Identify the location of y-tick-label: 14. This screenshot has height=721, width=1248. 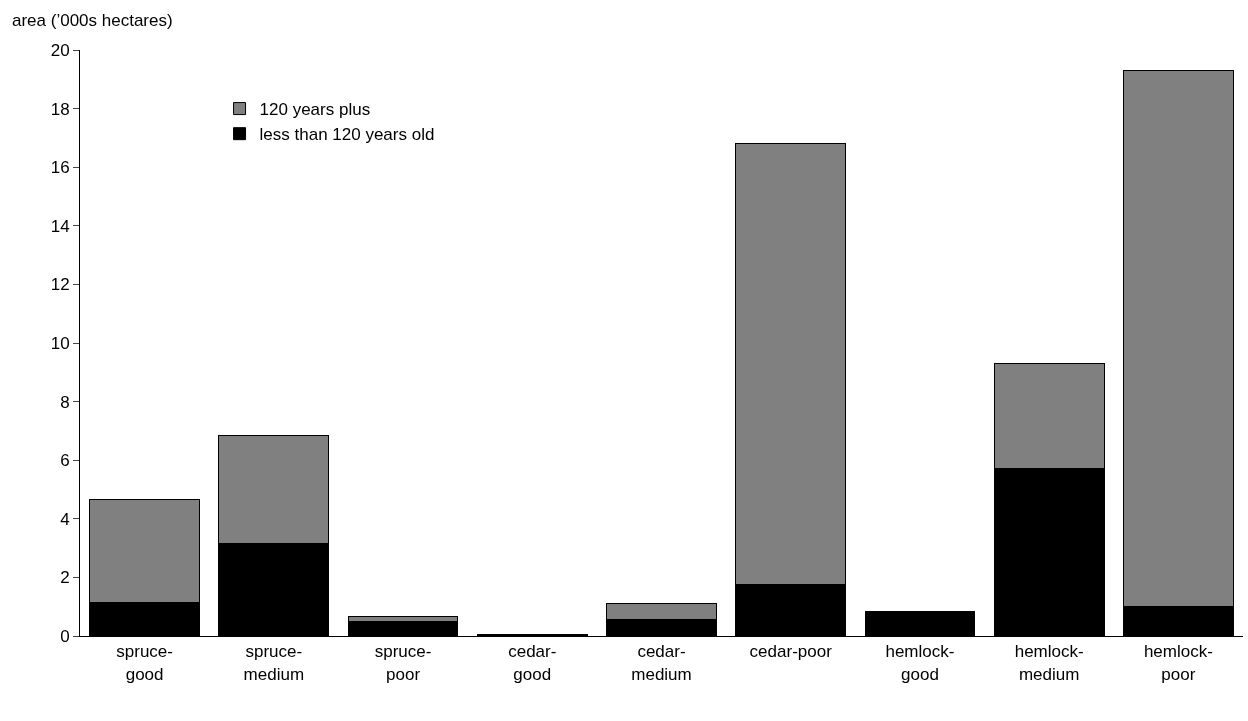
(60, 226).